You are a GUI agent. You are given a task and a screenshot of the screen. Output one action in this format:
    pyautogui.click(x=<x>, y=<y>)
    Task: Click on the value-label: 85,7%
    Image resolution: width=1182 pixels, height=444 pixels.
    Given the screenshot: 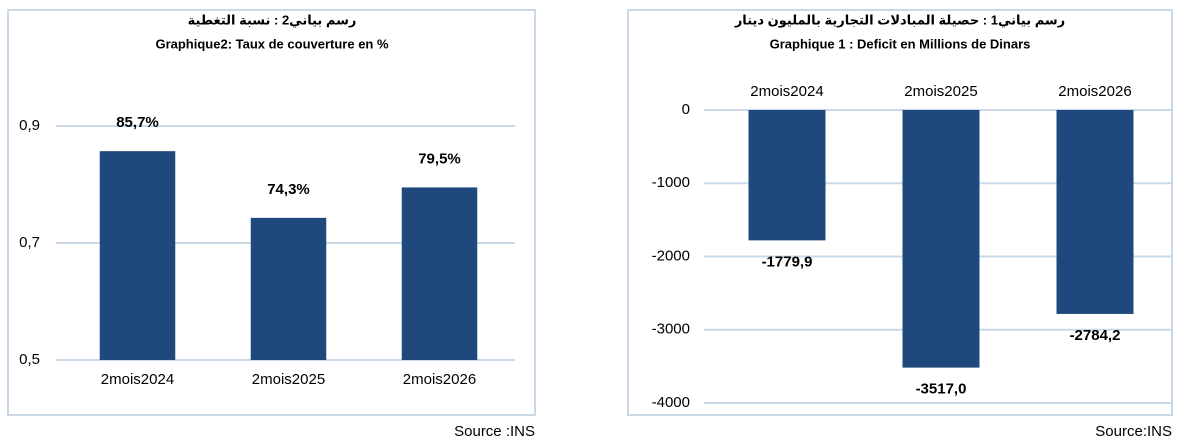 What is the action you would take?
    pyautogui.click(x=137, y=122)
    